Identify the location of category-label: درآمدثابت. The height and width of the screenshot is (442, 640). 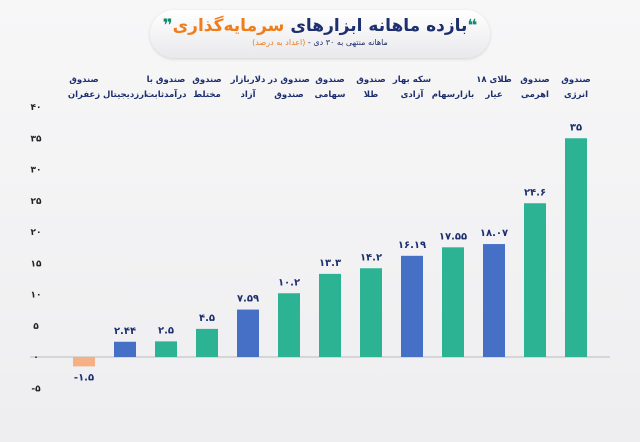
(167, 94).